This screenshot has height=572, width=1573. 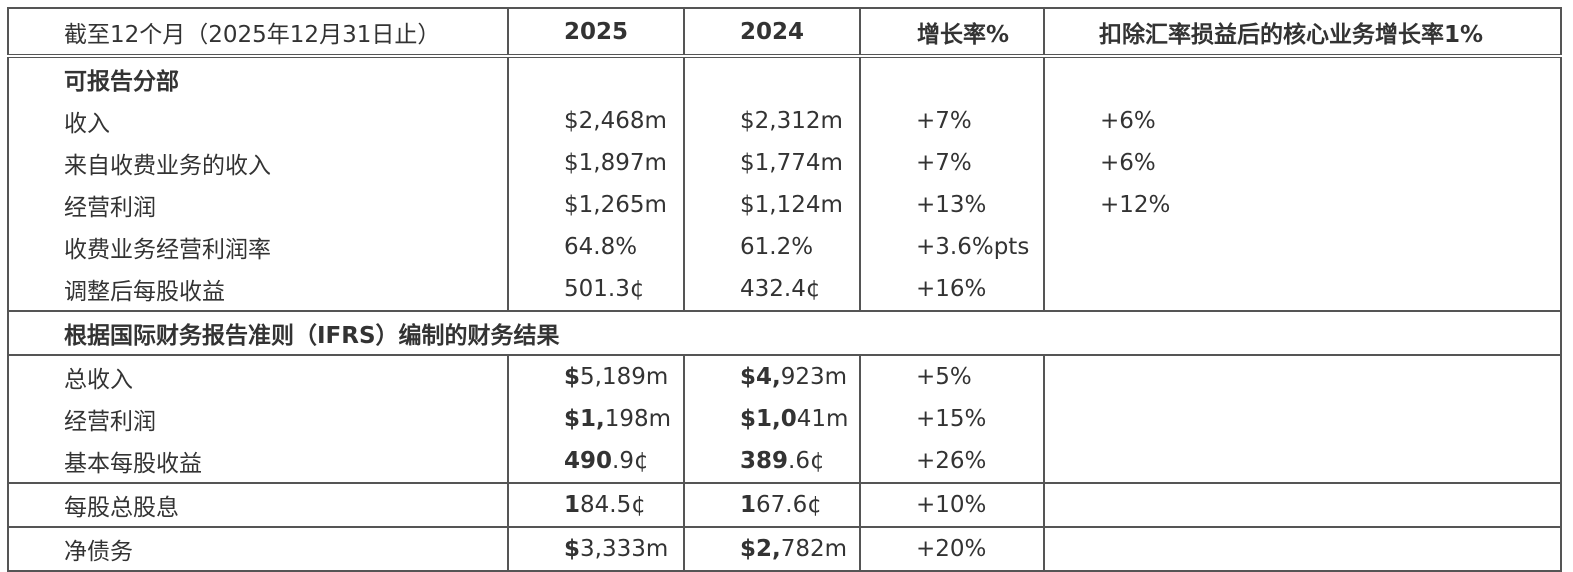 I want to click on value-2024: $2,312m, so click(x=772, y=121).